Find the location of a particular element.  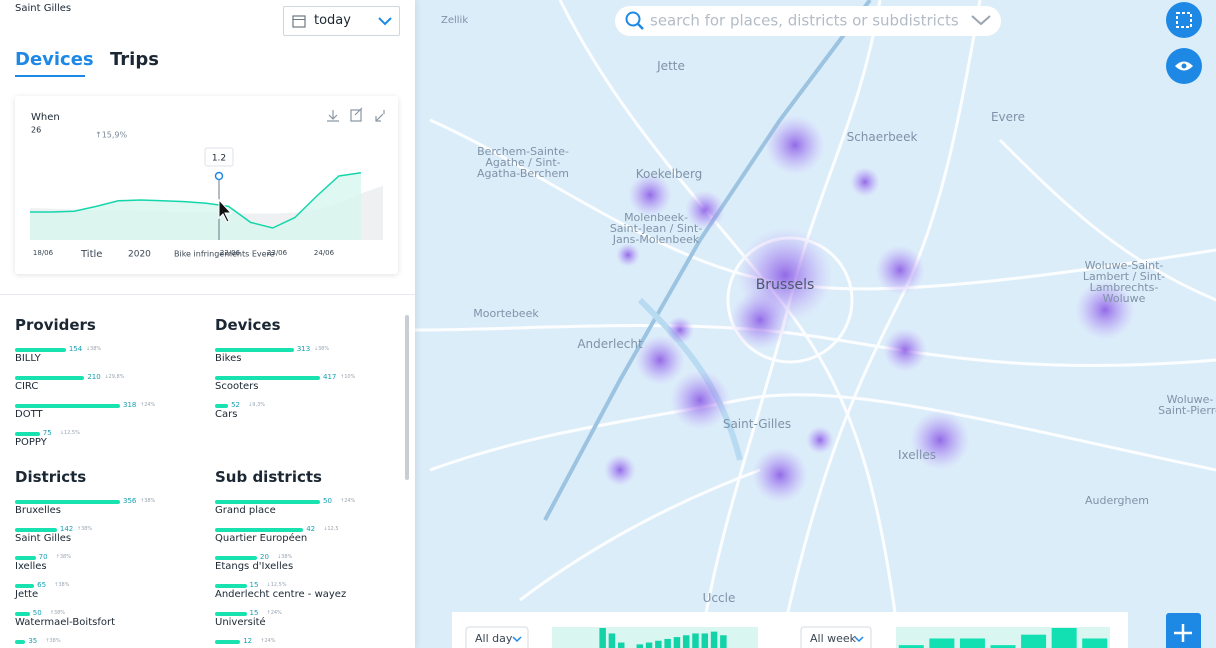

bar-value: 42 is located at coordinates (311, 529).